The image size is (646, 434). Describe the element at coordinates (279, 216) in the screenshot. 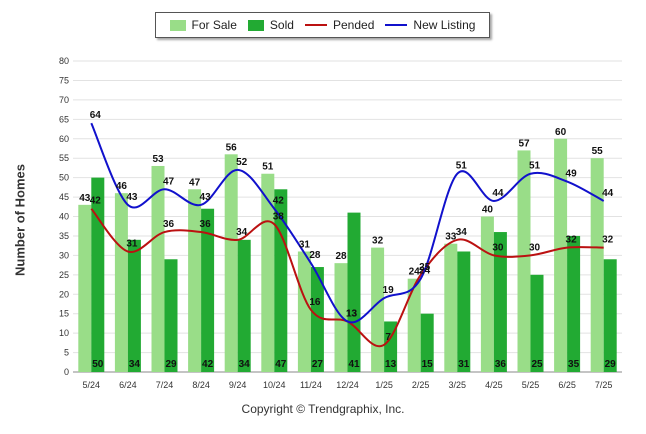

I see `data-label-pended: 38` at that location.